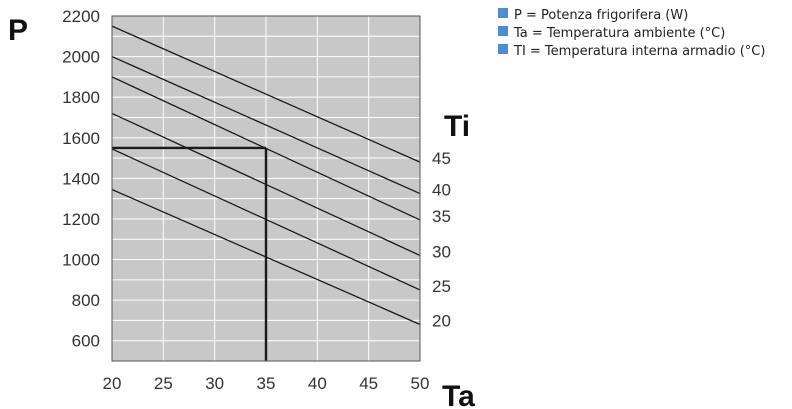  What do you see at coordinates (81, 57) in the screenshot?
I see `y-tick-label: 2000` at bounding box center [81, 57].